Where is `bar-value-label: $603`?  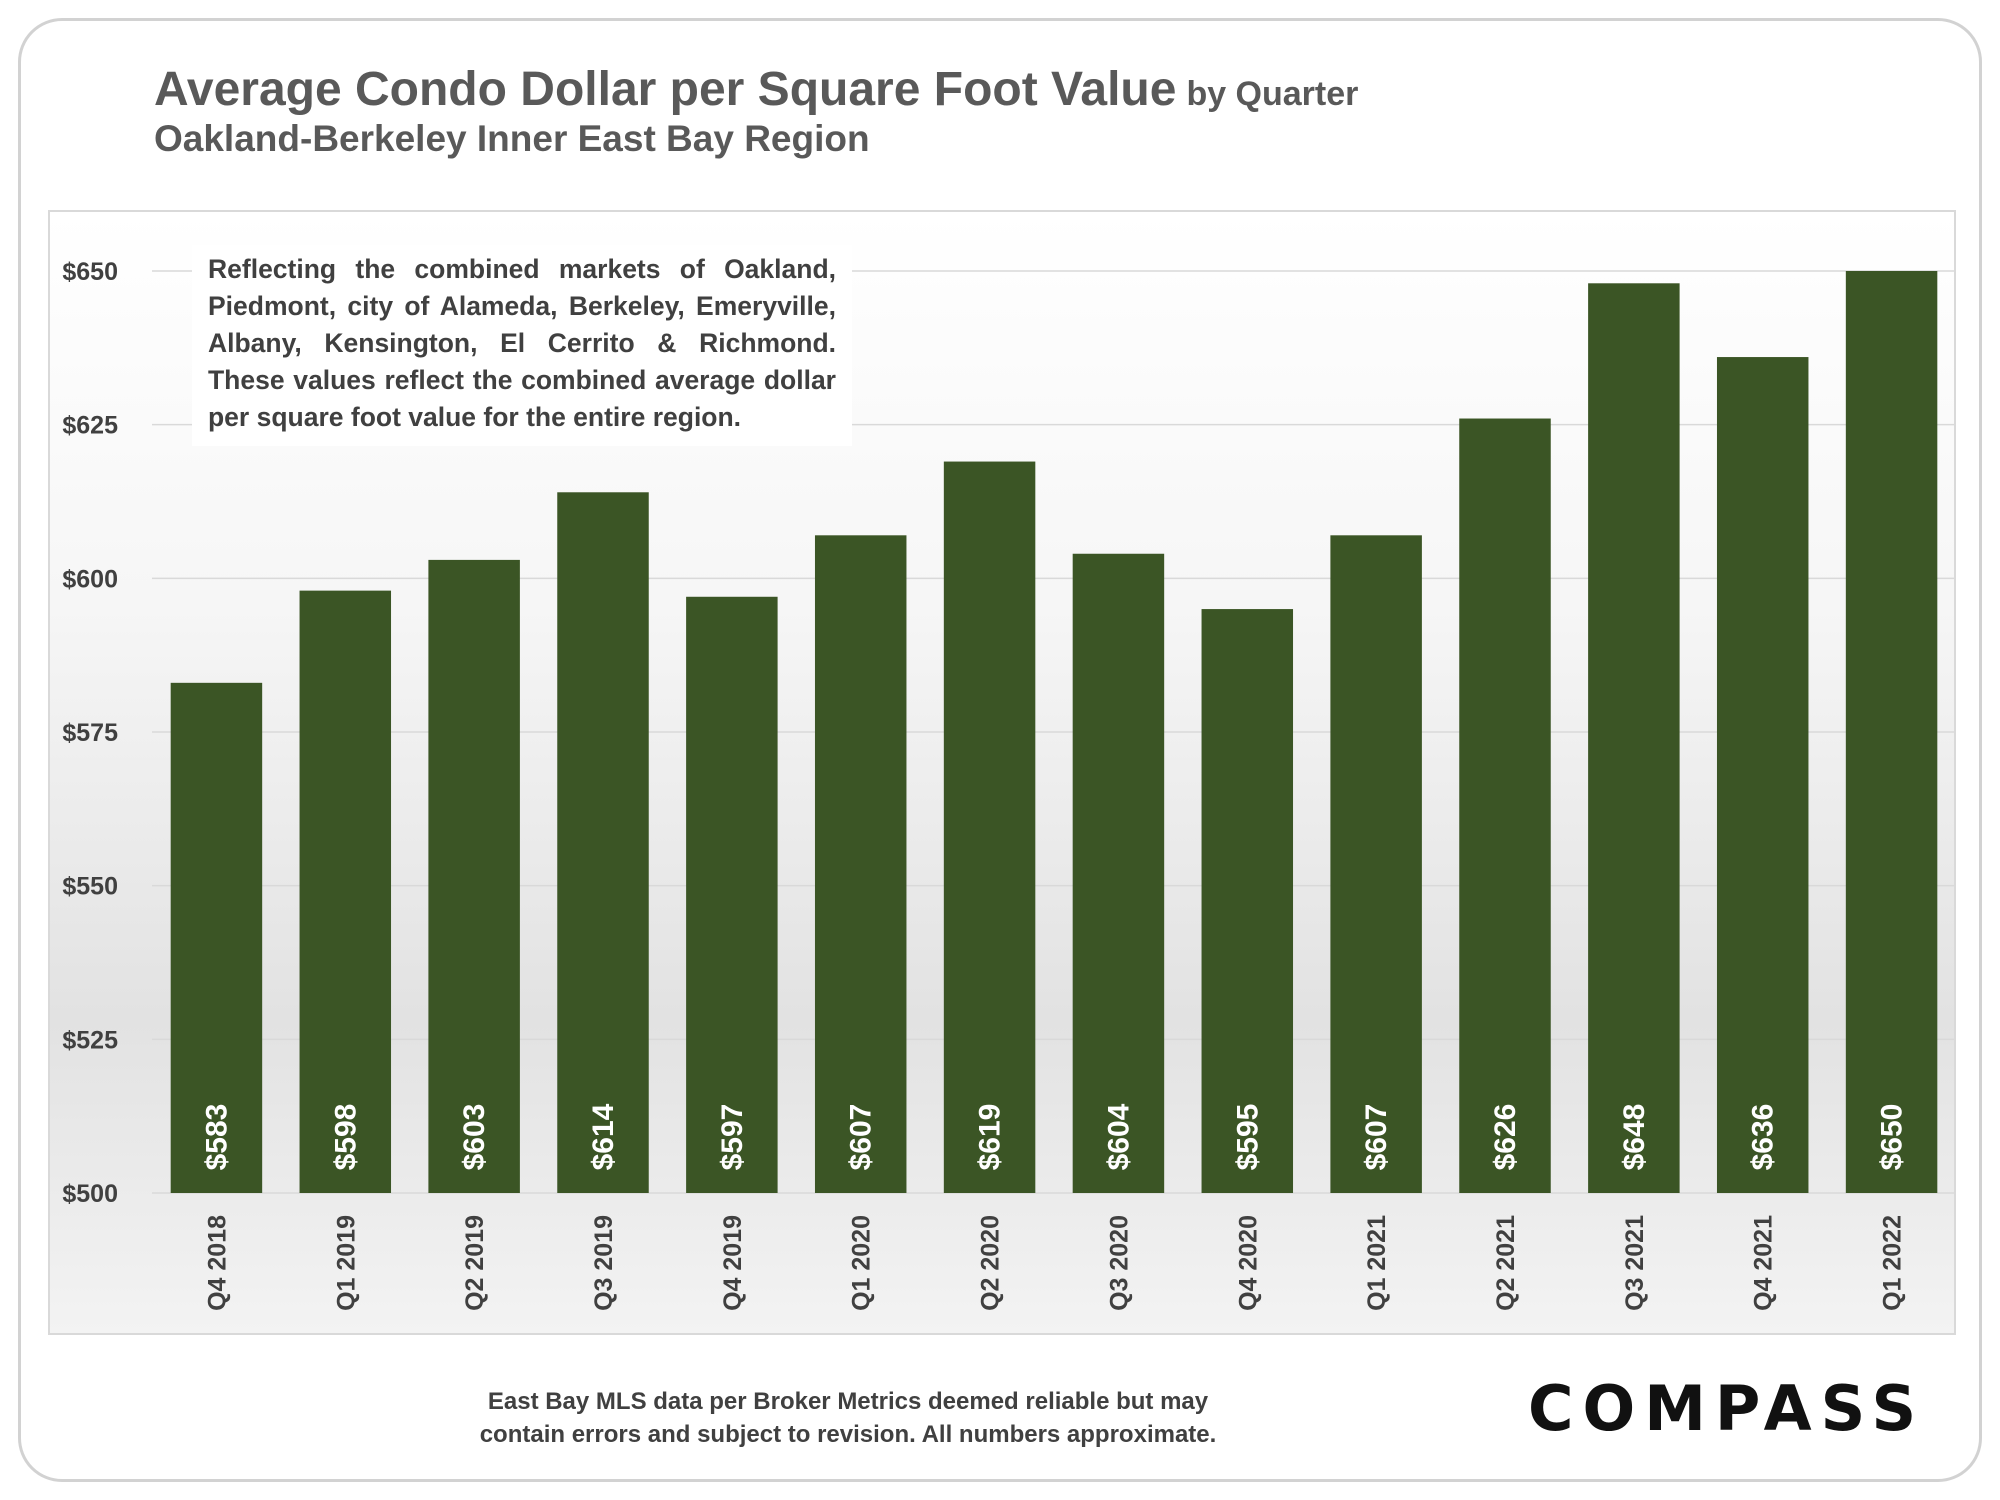 bar-value-label: $603 is located at coordinates (474, 1137).